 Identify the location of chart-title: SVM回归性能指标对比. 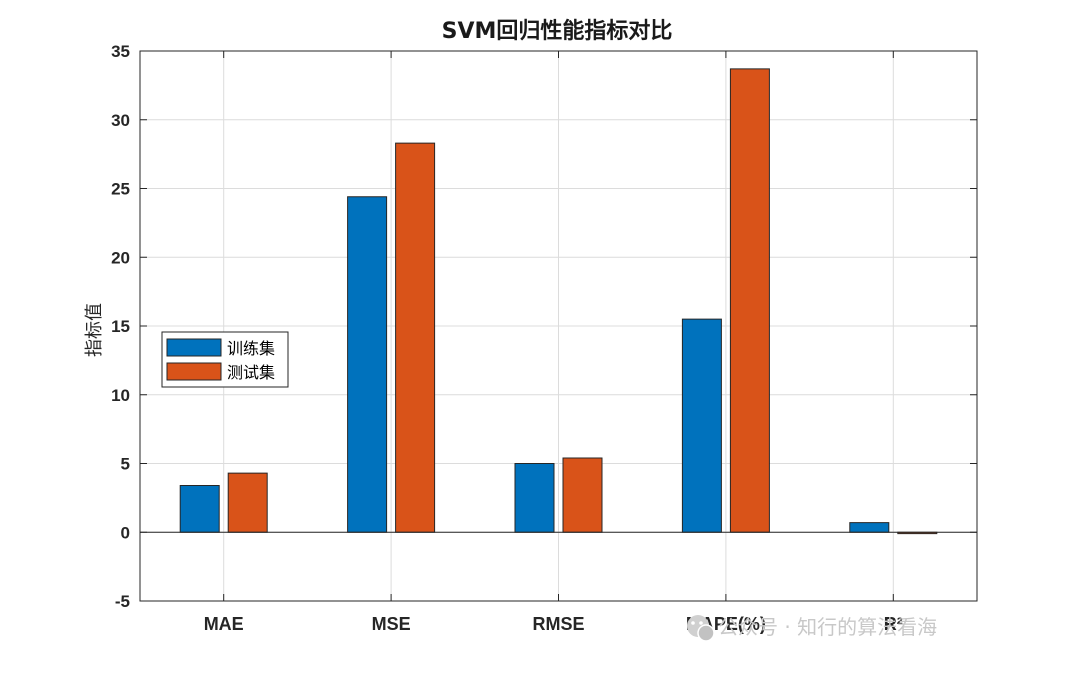
(557, 31).